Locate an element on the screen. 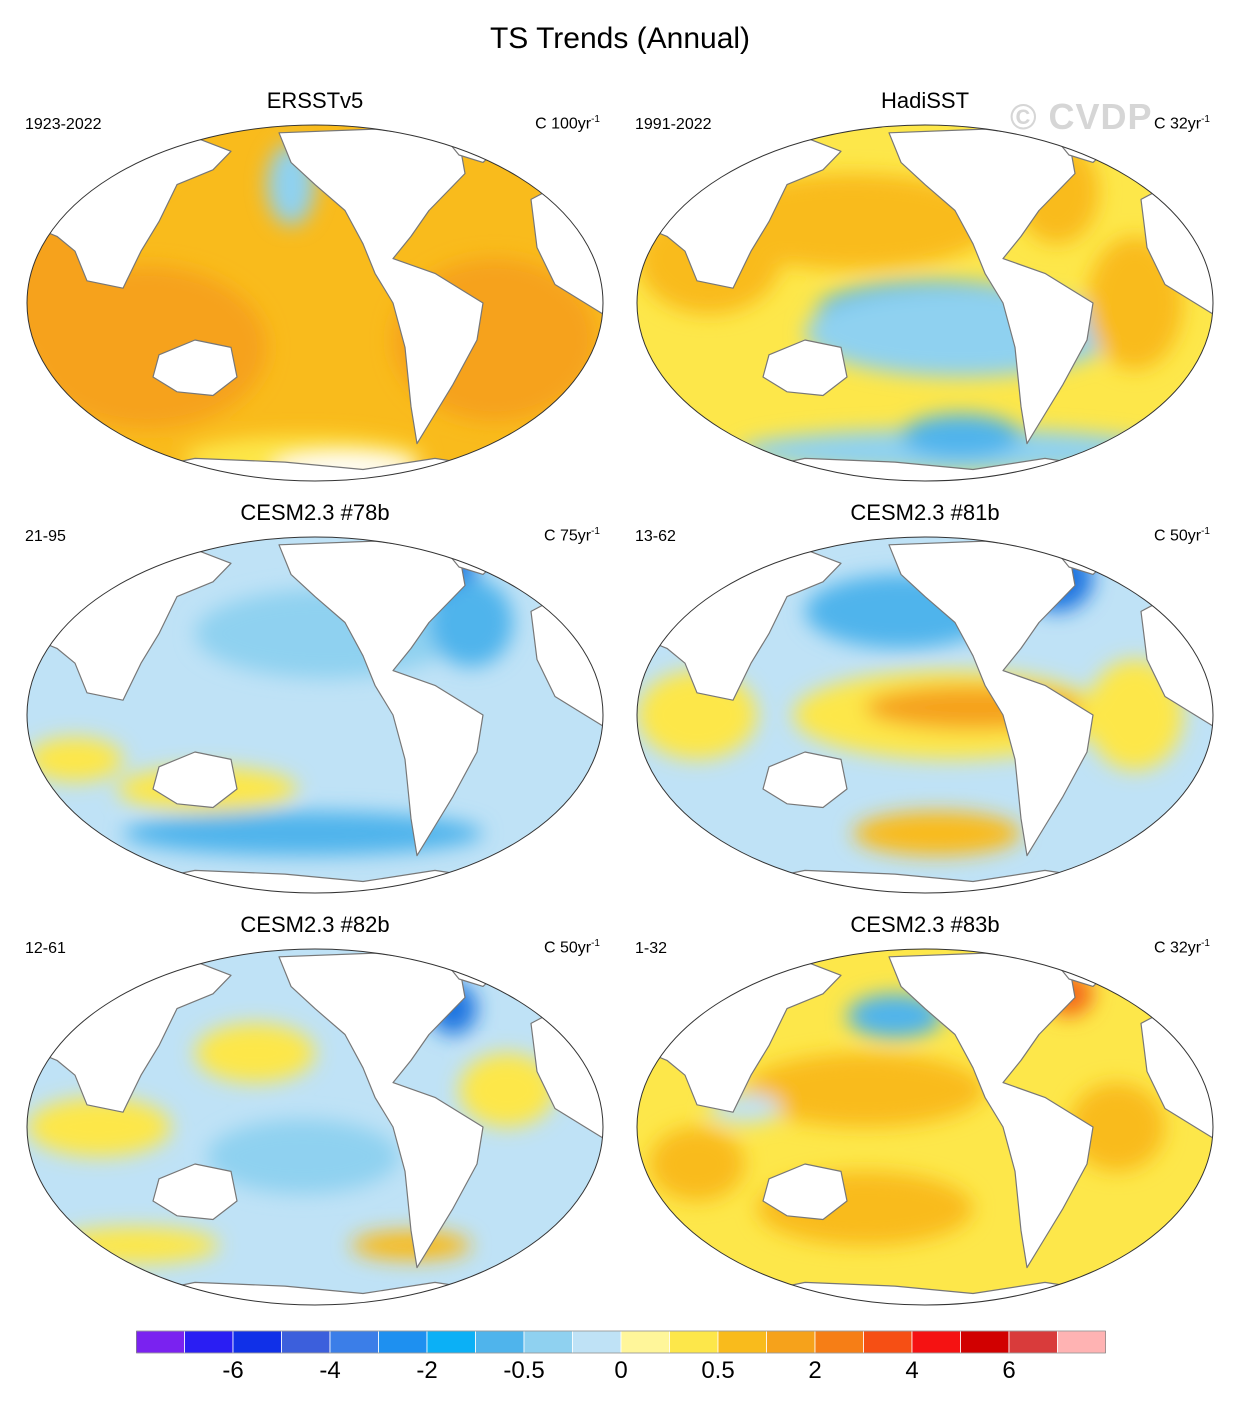 The width and height of the screenshot is (1240, 1411). panel-period: 1991-2022 is located at coordinates (673, 124).